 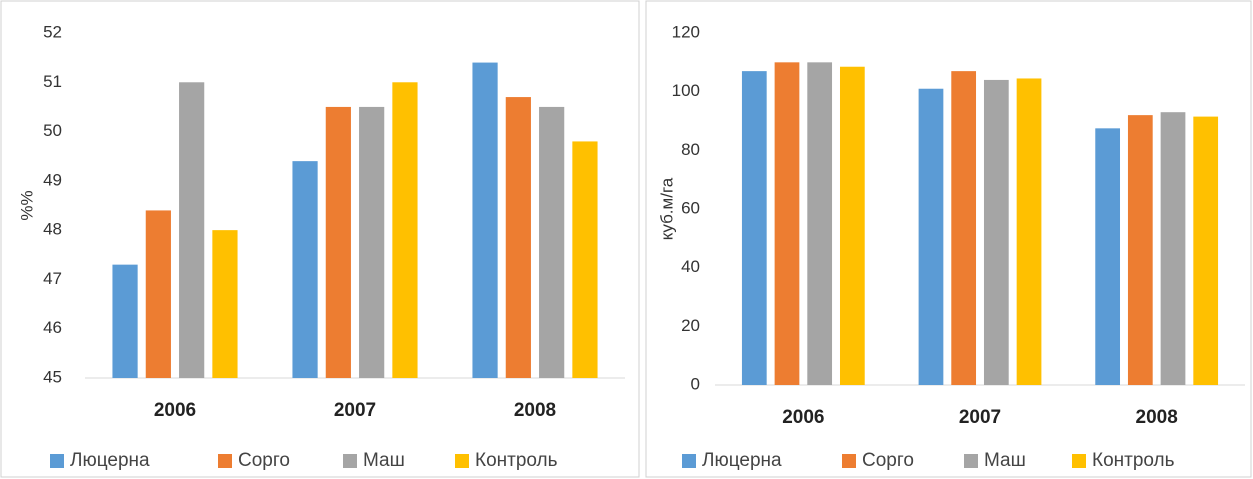 What do you see at coordinates (52, 229) in the screenshot?
I see `y-tick-label: 48` at bounding box center [52, 229].